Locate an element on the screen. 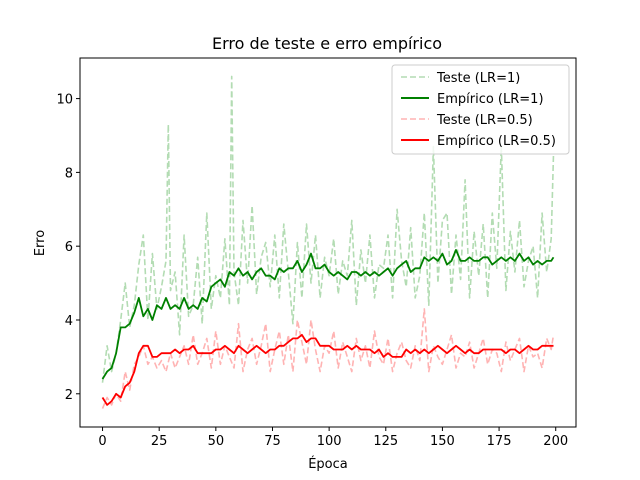 Image resolution: width=640 pixels, height=480 pixels. x-tick-label: 175 is located at coordinates (499, 441).